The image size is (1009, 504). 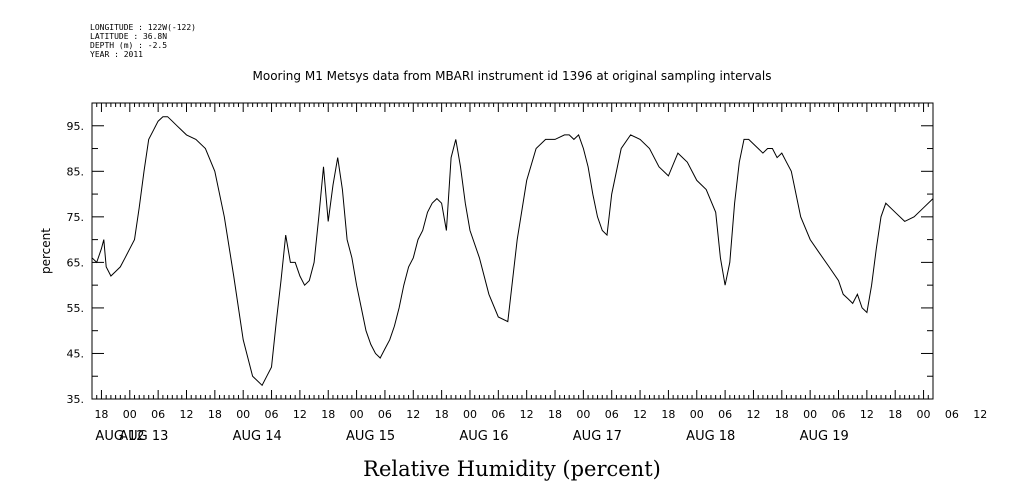 What do you see at coordinates (710, 436) in the screenshot?
I see `day-label: AUG 18` at bounding box center [710, 436].